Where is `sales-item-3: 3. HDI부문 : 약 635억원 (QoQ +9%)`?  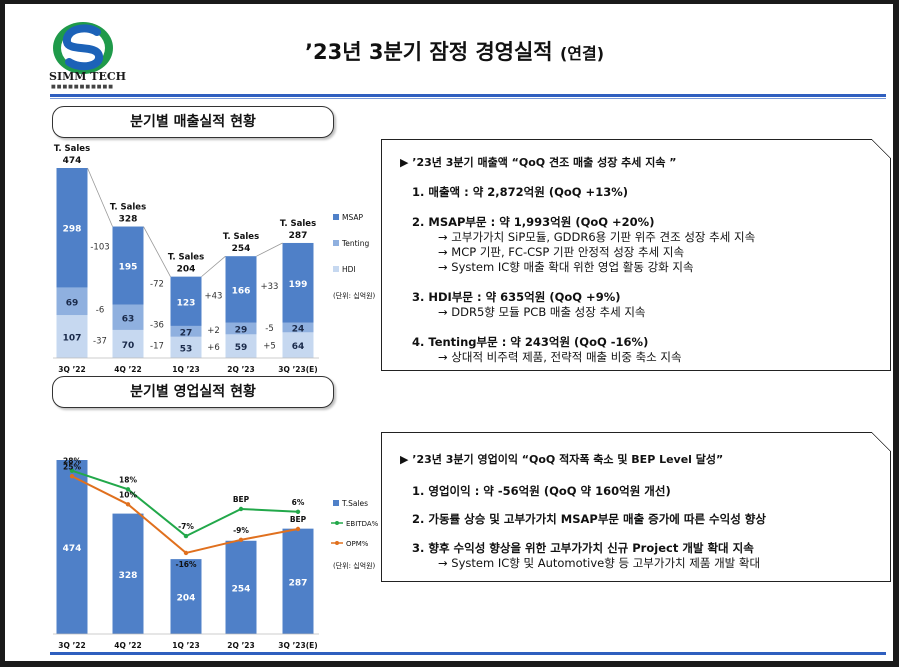
sales-item-3: 3. HDI부문 : 약 635억원 (QoQ +9%) is located at coordinates (516, 297).